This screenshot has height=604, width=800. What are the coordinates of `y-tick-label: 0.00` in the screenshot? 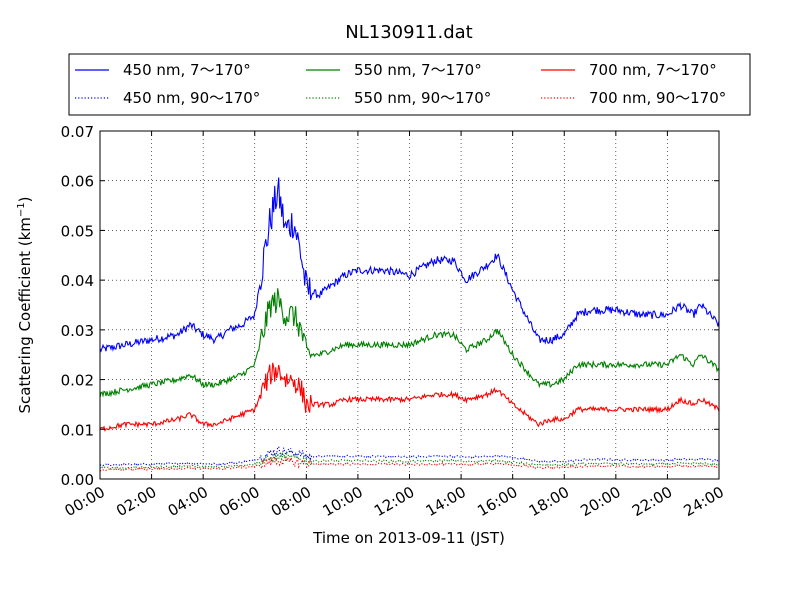 It's located at (77, 480).